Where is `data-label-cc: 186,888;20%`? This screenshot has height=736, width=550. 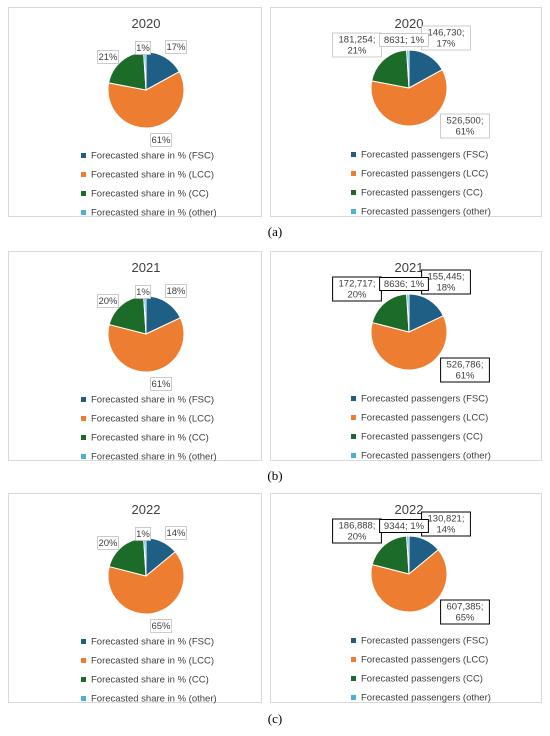 data-label-cc: 186,888;20% is located at coordinates (357, 531).